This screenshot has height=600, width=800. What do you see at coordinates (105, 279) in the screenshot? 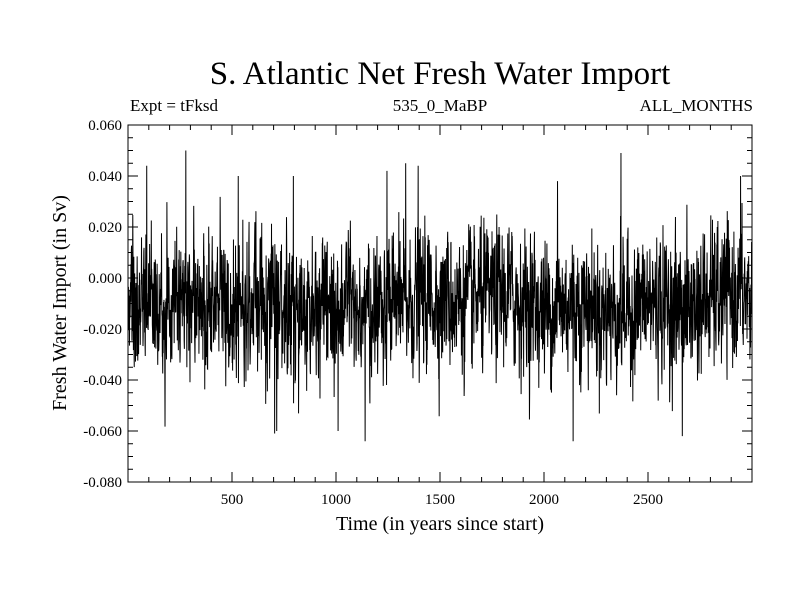
I see `y-tick-label: 0.000` at bounding box center [105, 279].